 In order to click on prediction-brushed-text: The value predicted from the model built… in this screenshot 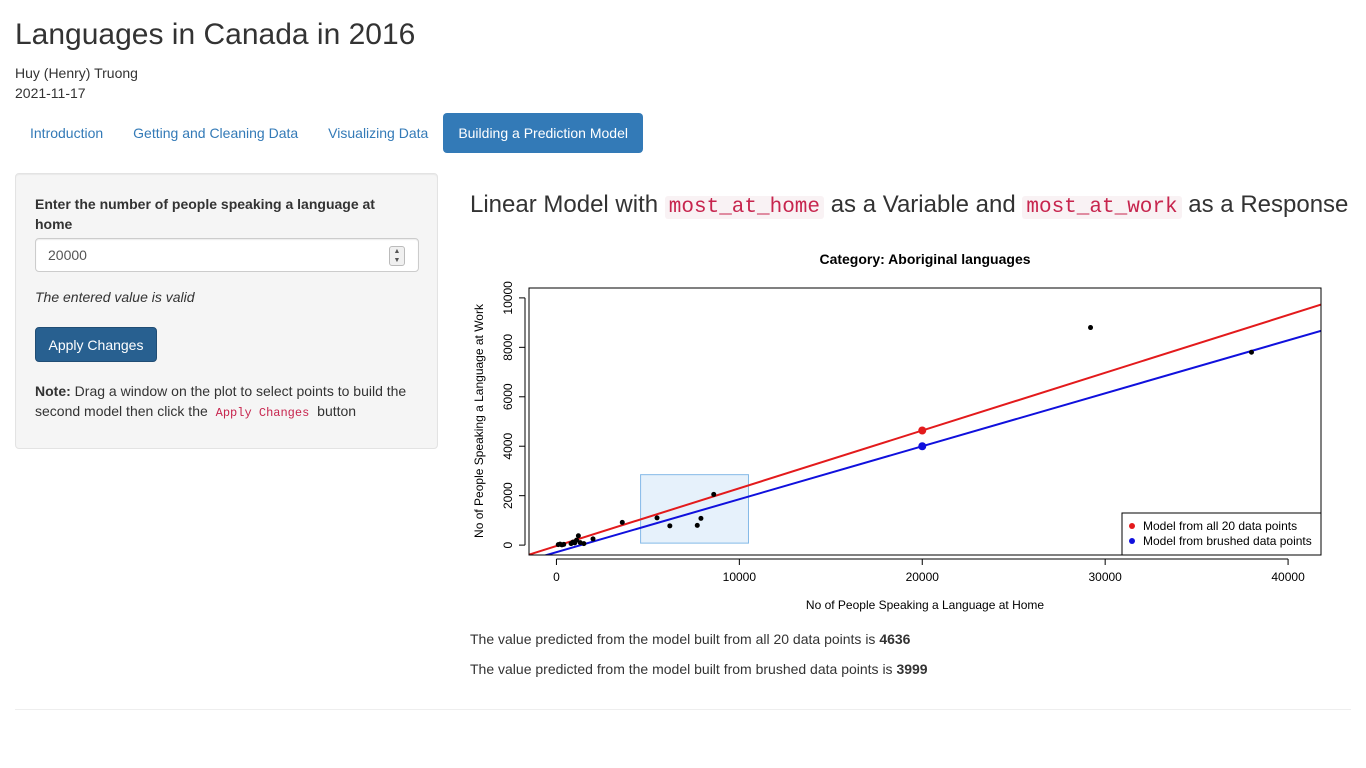, I will do `click(681, 669)`.